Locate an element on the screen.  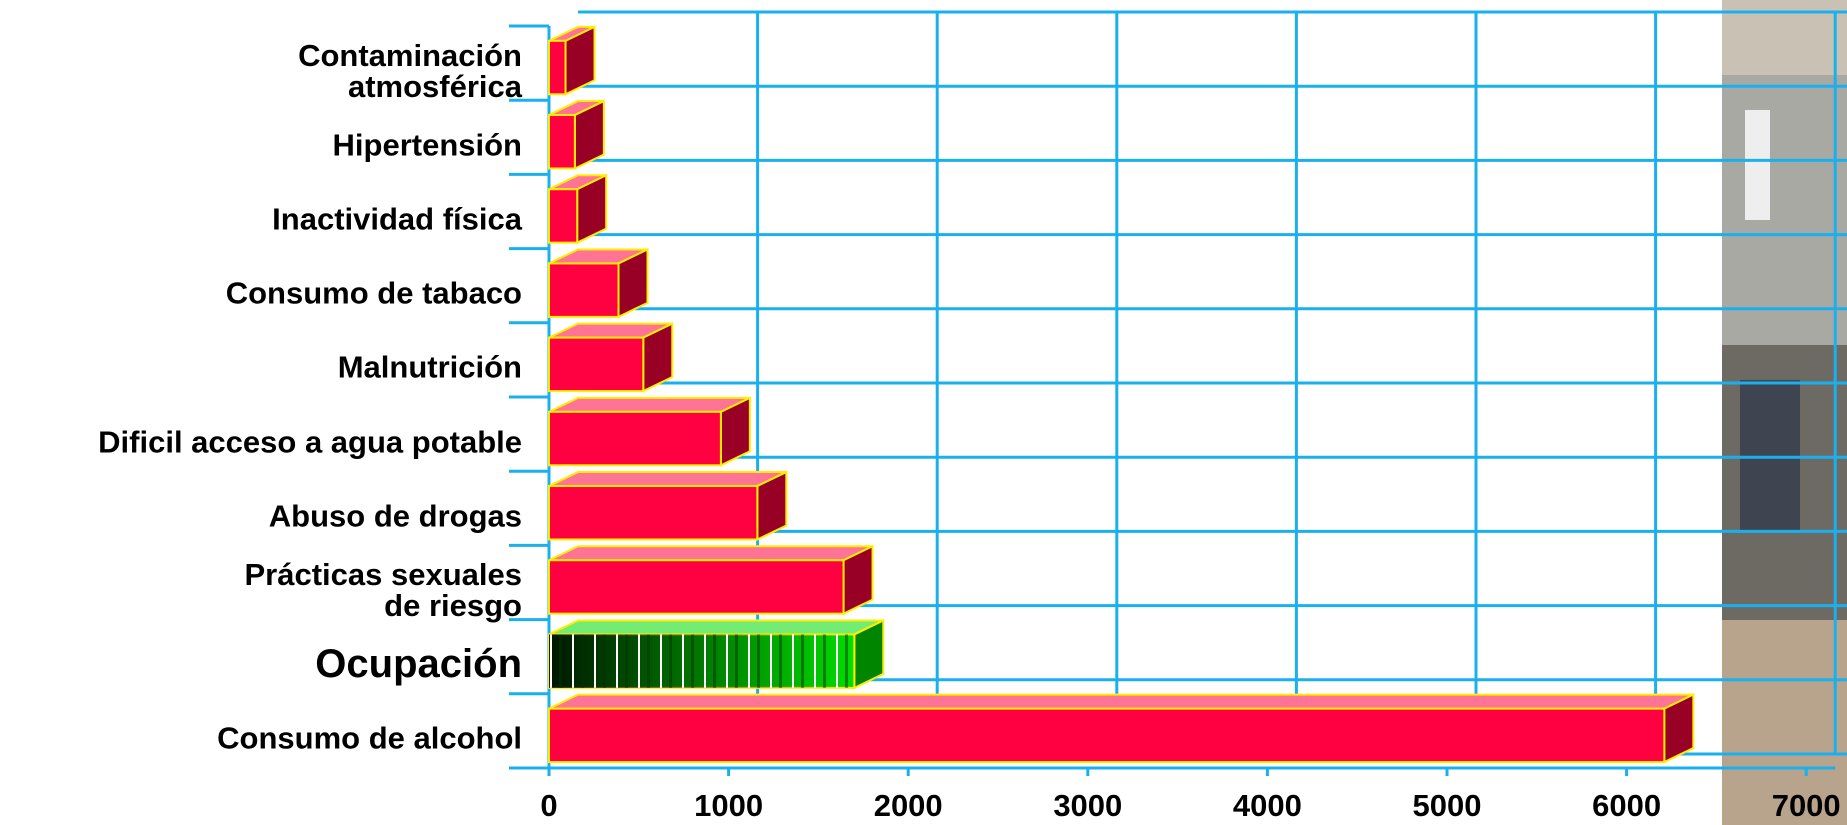
category-label: Consumo de alcohol is located at coordinates (369, 738).